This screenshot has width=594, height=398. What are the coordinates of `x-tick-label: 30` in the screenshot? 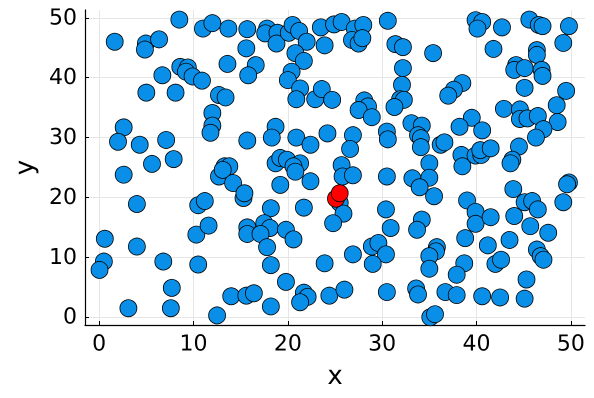 It's located at (382, 344).